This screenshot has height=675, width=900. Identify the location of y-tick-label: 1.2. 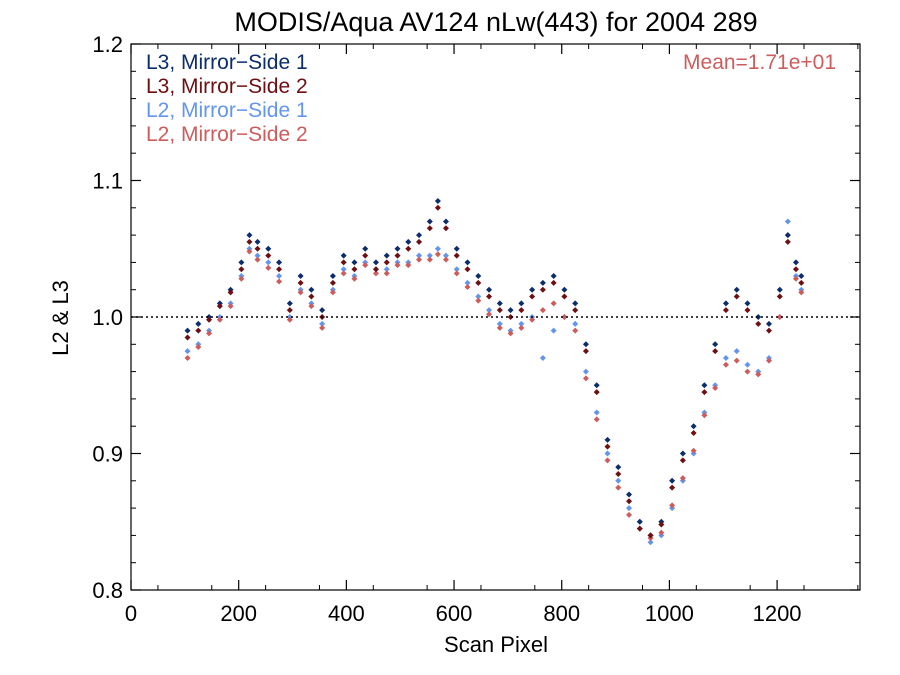
(107, 44).